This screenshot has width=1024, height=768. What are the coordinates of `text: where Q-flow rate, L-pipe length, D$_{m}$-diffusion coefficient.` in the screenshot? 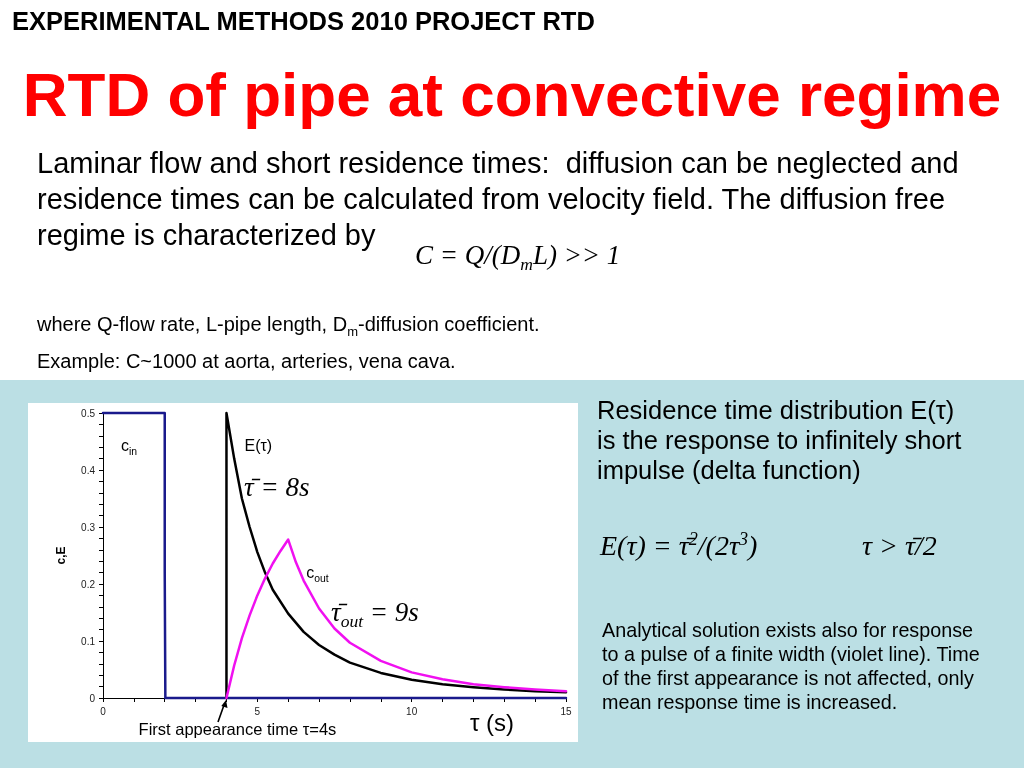 It's located at (288, 326).